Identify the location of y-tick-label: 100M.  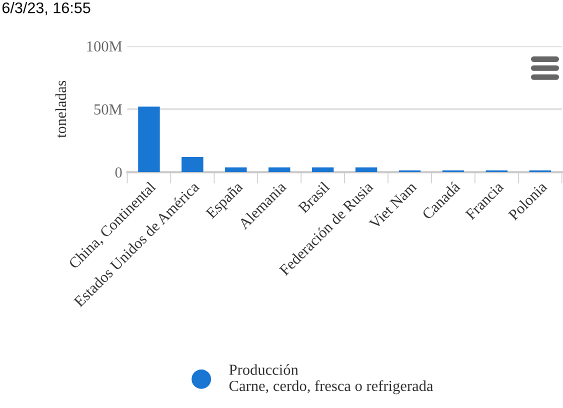
(104, 46).